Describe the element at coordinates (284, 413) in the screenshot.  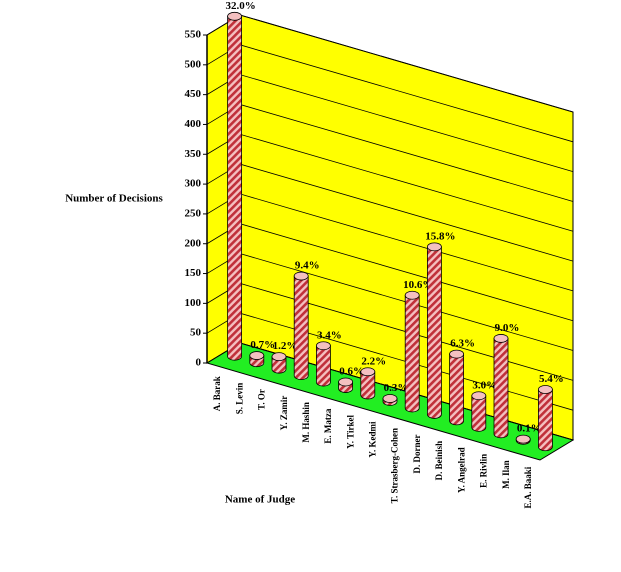
I see `x-tick-label: Y. Zamir` at that location.